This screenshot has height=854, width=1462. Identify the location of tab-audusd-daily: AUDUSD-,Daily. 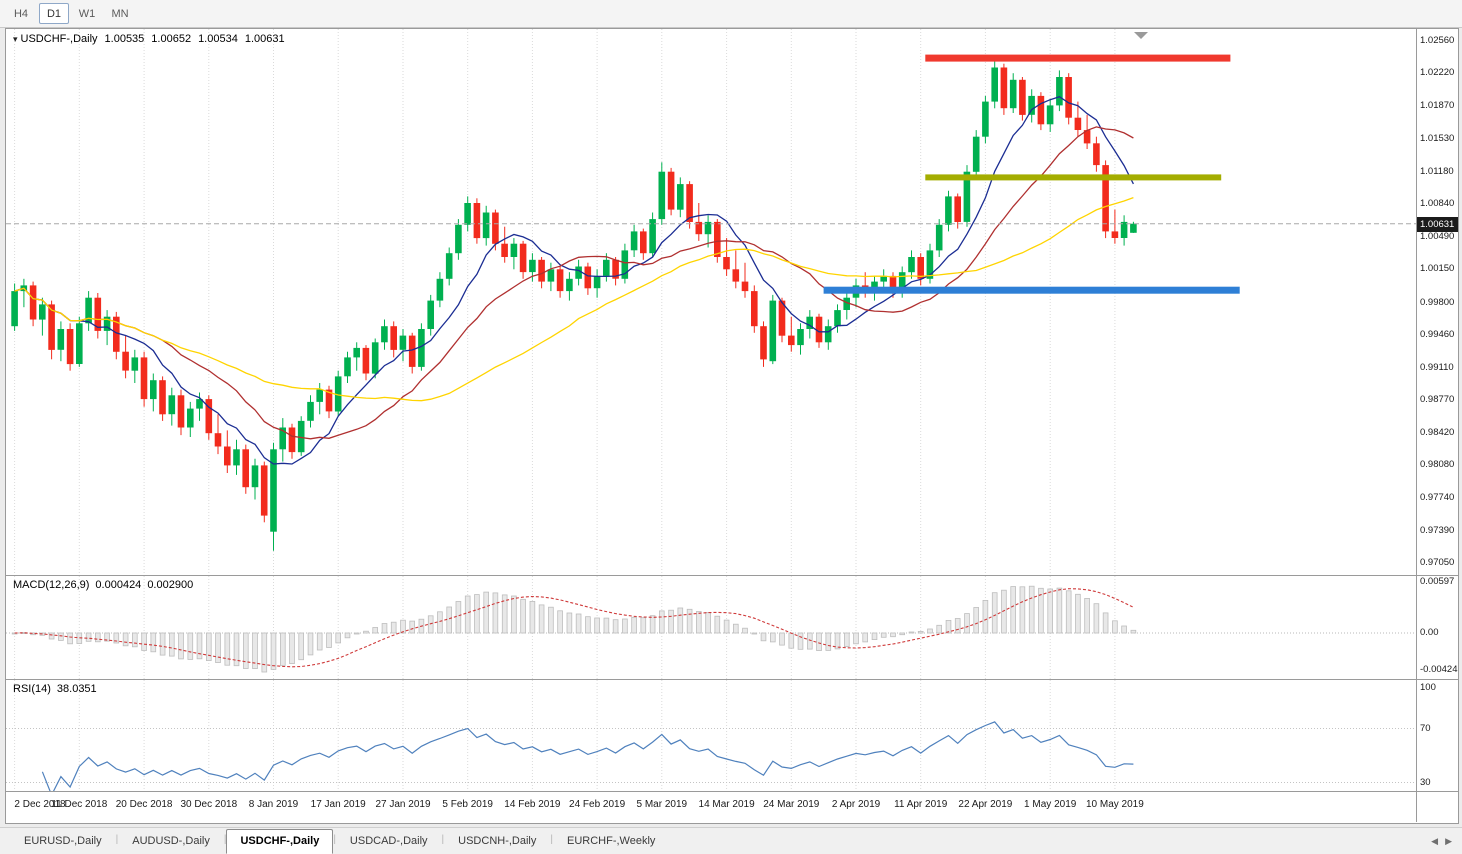
(171, 841).